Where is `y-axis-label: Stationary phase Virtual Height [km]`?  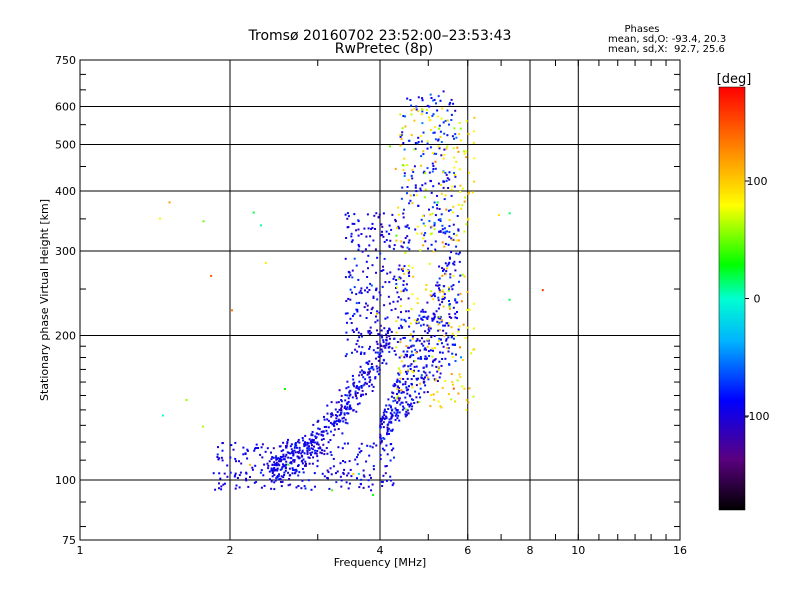 y-axis-label: Stationary phase Virtual Height [km] is located at coordinates (44, 300).